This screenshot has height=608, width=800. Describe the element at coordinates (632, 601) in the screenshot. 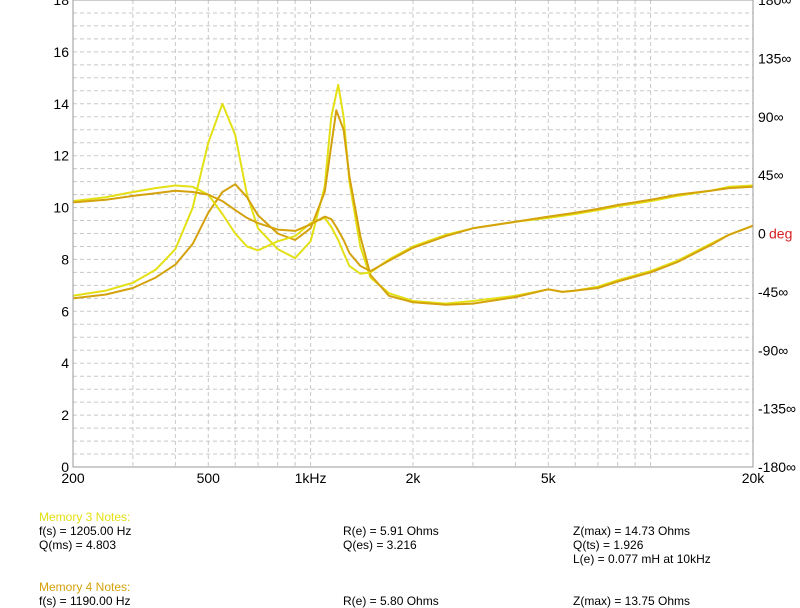

I see `memory-4-zmax: Z(max) = 13.75 Ohms` at that location.